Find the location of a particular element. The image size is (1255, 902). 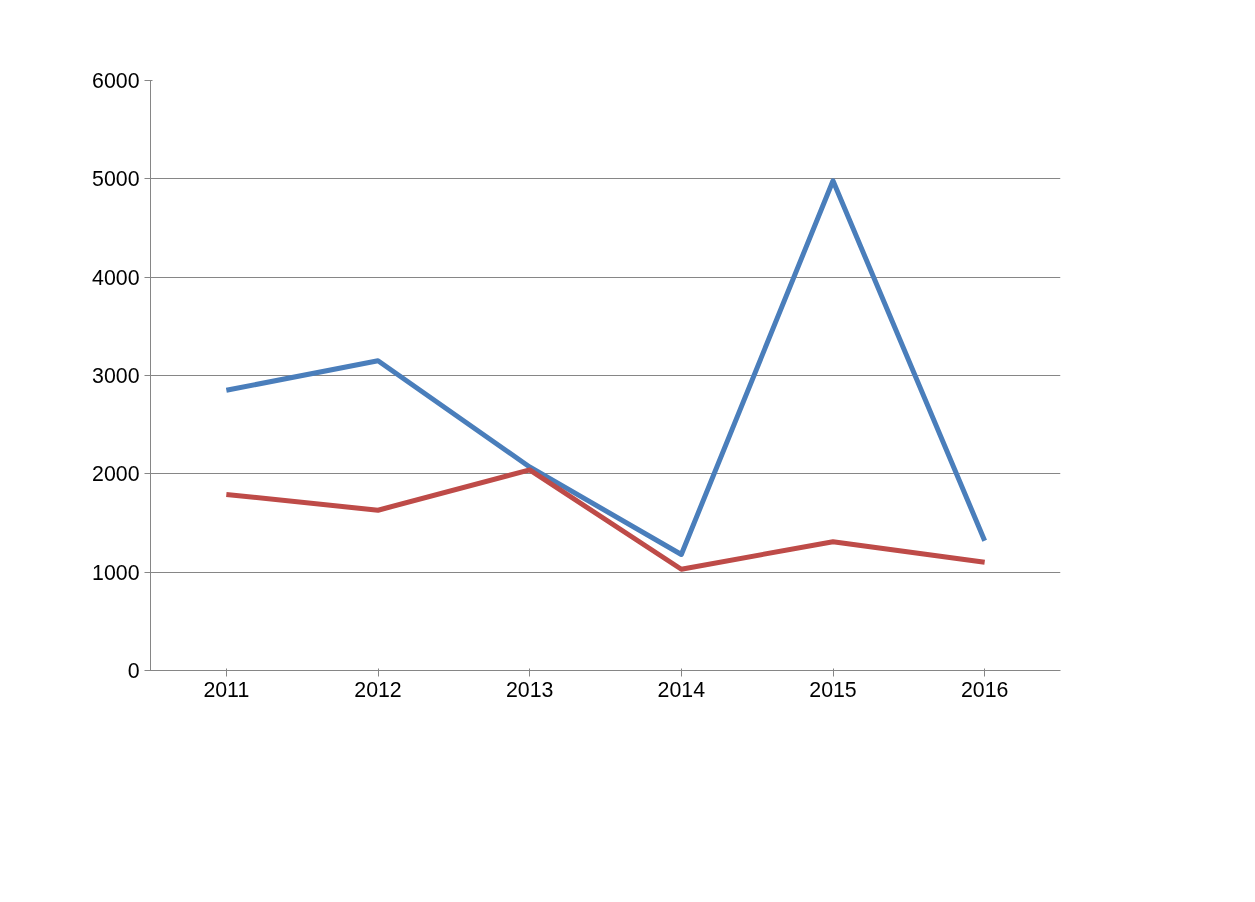

x-tick-label: 2016 is located at coordinates (984, 689).